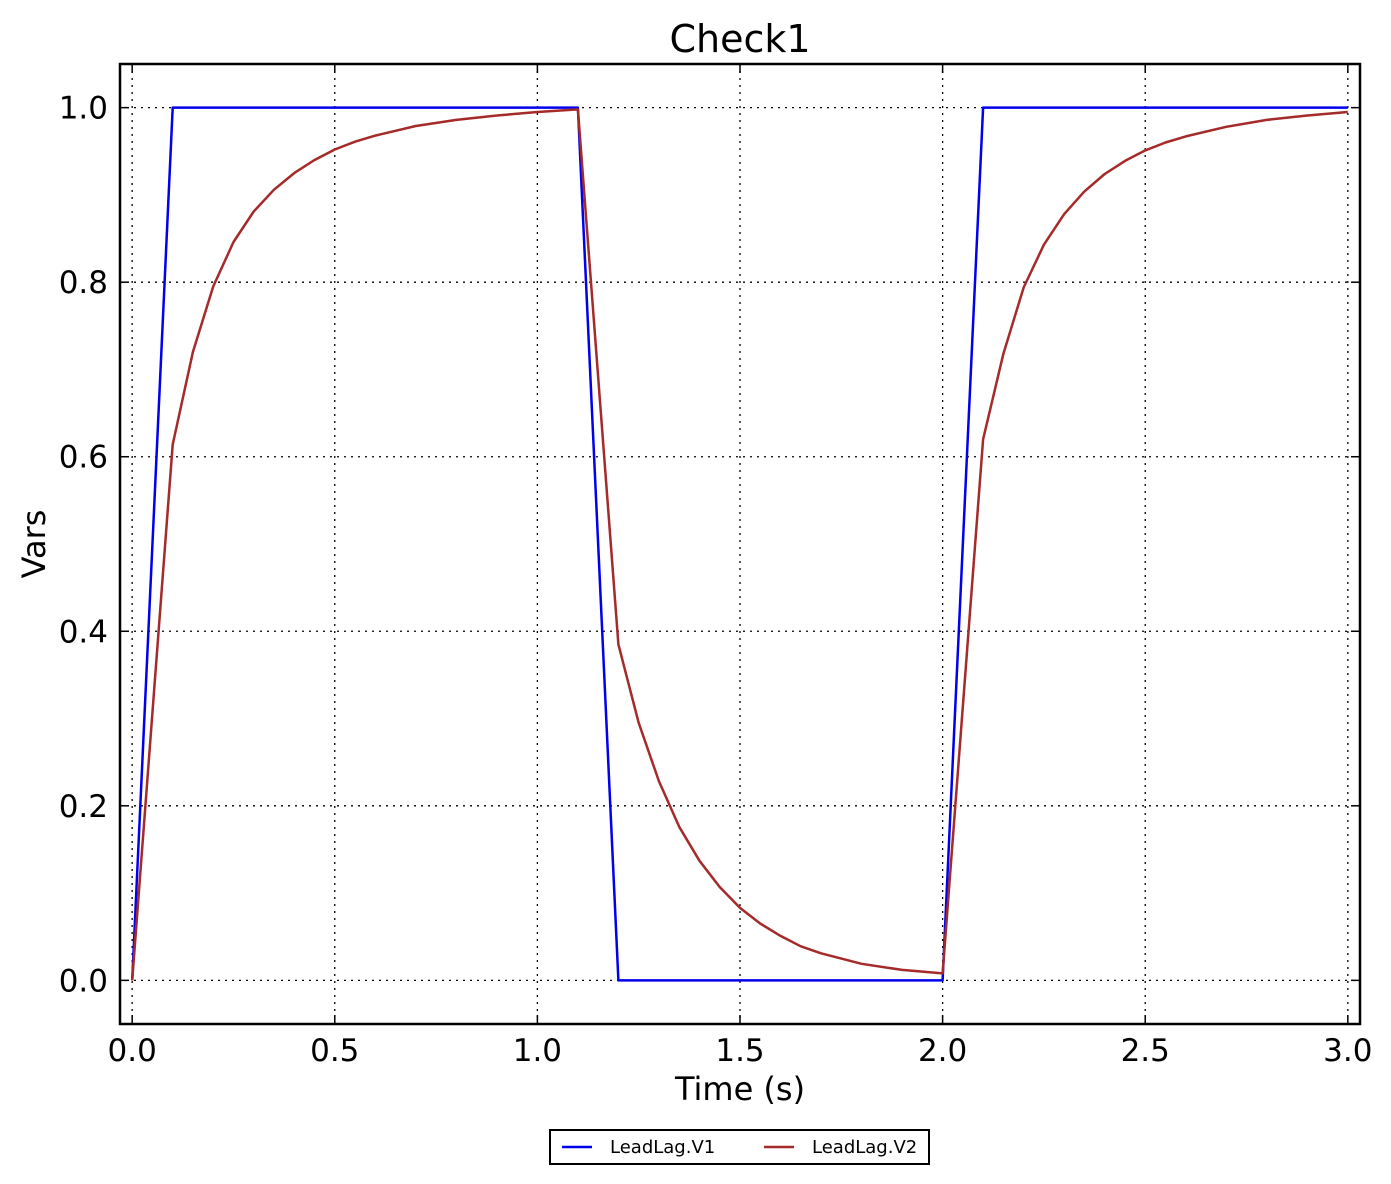  What do you see at coordinates (34, 544) in the screenshot?
I see `y-axis-label: Vars` at bounding box center [34, 544].